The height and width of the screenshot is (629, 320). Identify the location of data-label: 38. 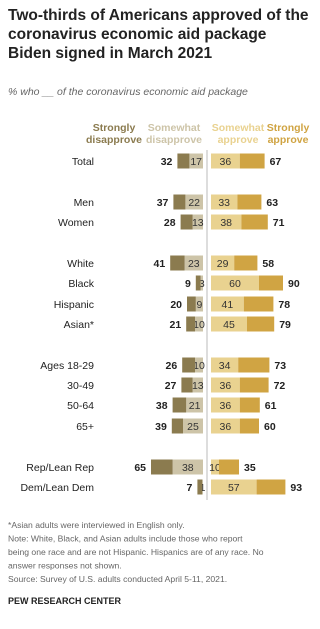
(226, 223).